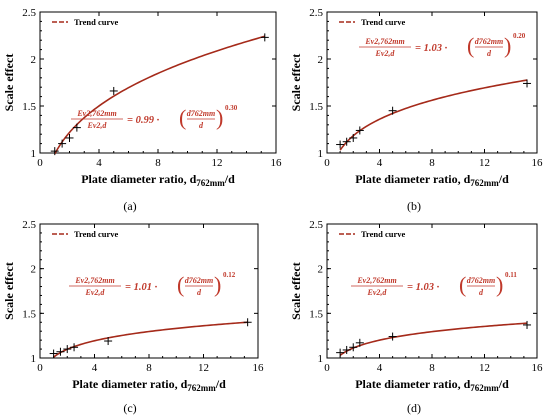 The height and width of the screenshot is (420, 550). What do you see at coordinates (414, 206) in the screenshot?
I see `panel-label: (b)` at bounding box center [414, 206].